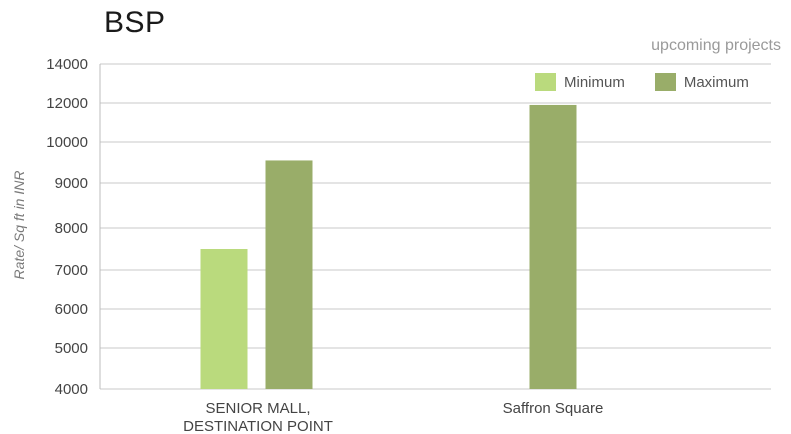 The height and width of the screenshot is (434, 791). Describe the element at coordinates (716, 82) in the screenshot. I see `legend-label-maximum: Maximum` at that location.